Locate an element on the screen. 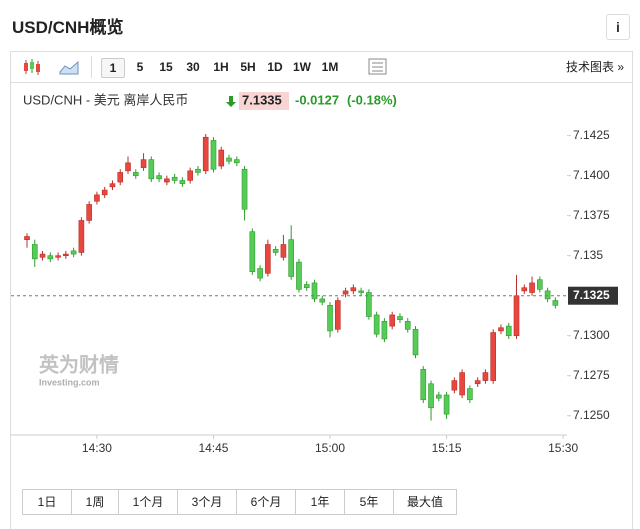 The height and width of the screenshot is (529, 640). quote-name: USD/CNH - 美元 离岸人民币 is located at coordinates (105, 99).